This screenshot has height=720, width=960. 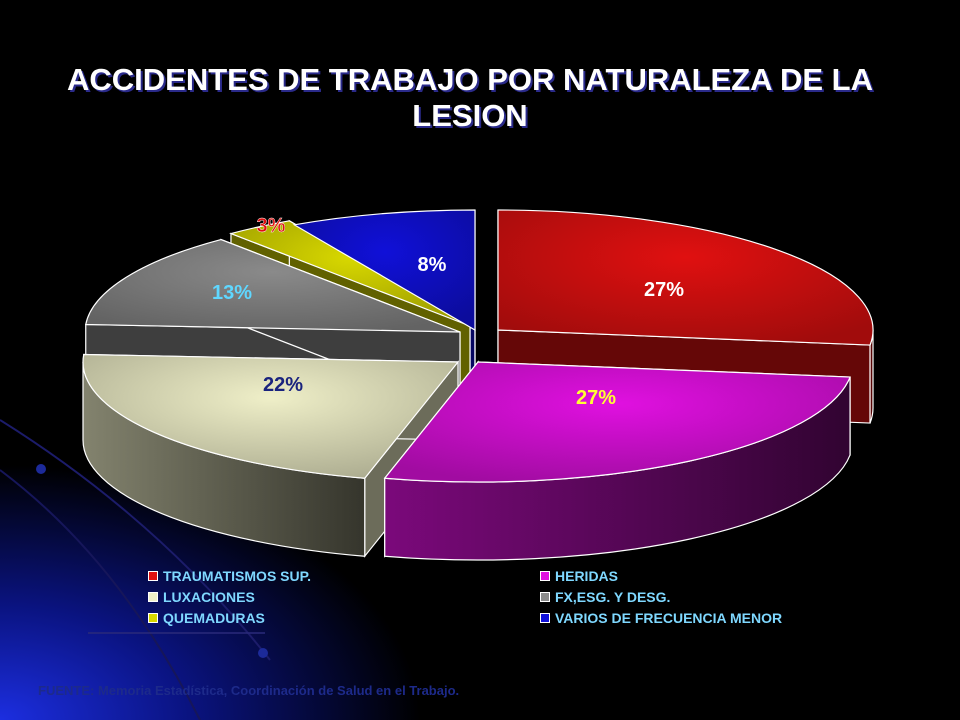 I want to click on legend-item: LUXACIONES, so click(x=201, y=597).